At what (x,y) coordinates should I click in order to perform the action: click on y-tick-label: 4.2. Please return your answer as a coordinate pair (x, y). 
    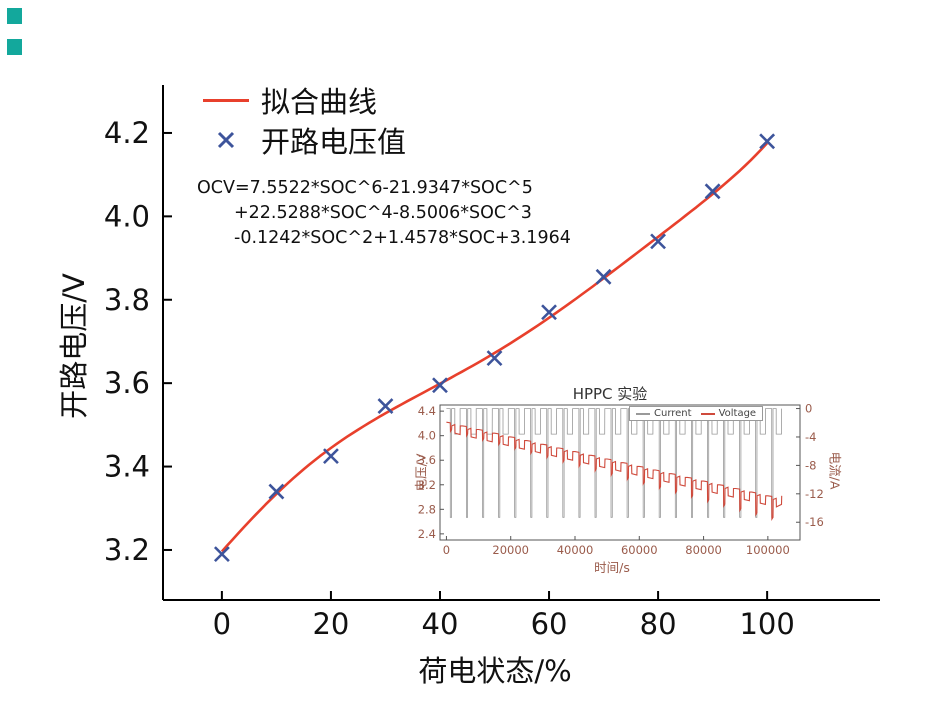
    Looking at the image, I should click on (127, 133).